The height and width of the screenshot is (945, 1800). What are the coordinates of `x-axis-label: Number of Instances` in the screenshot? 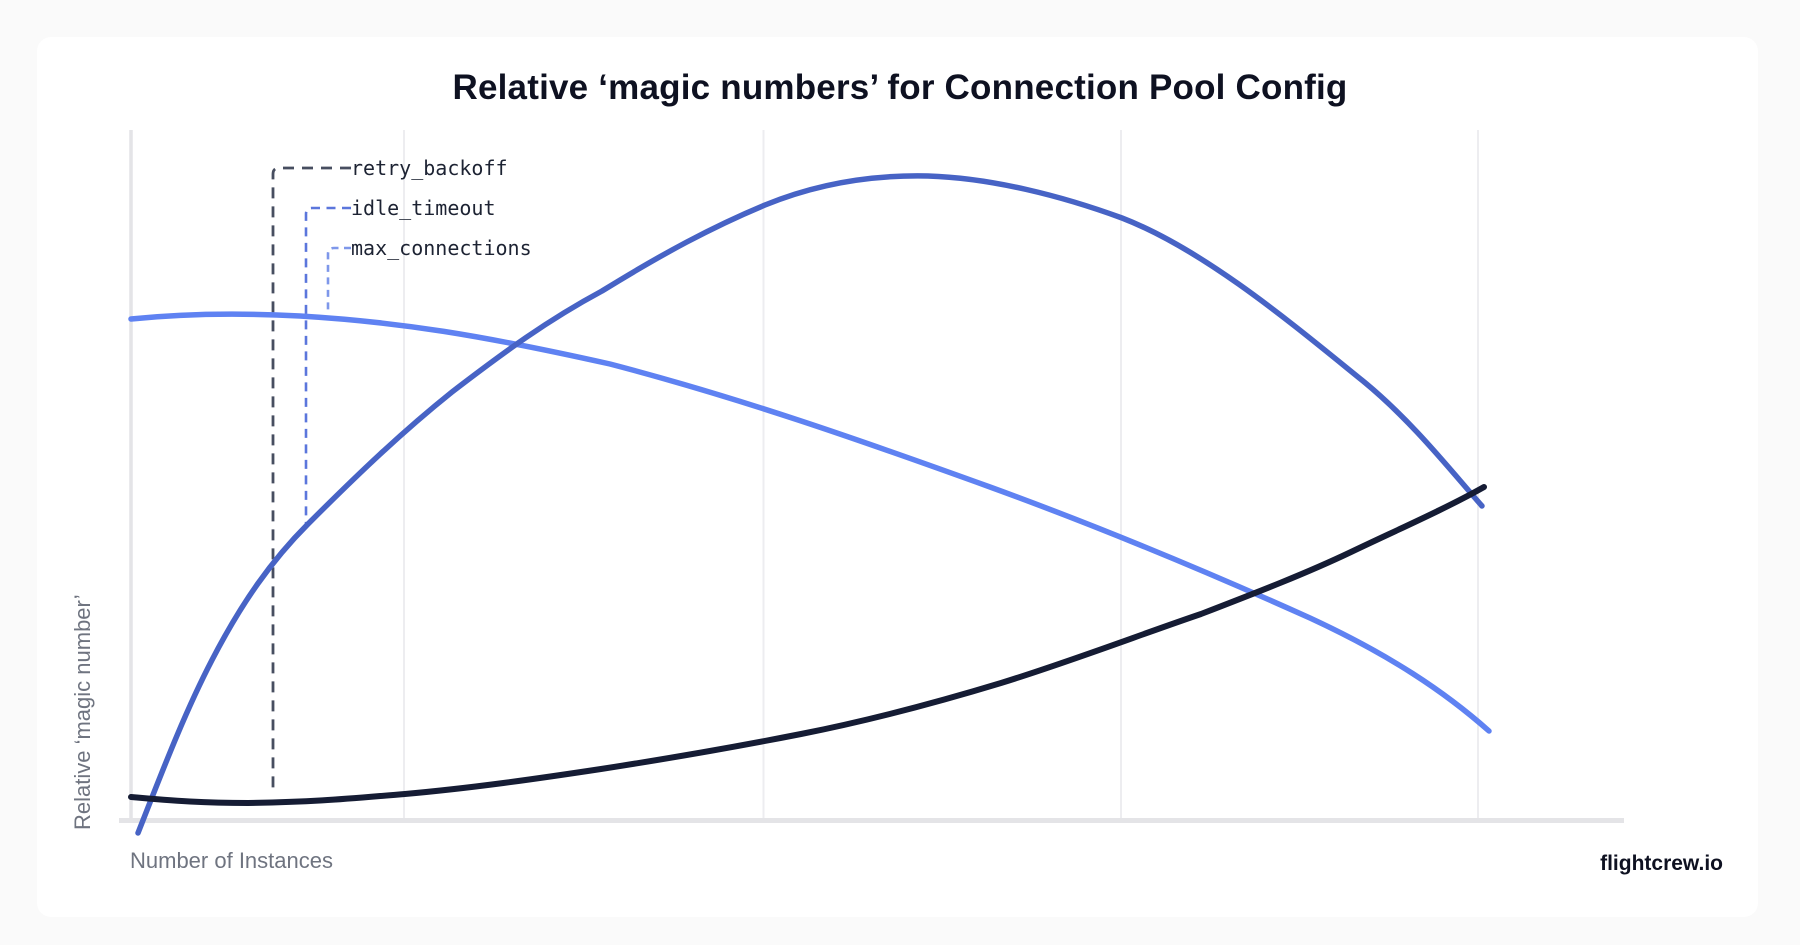 It's located at (231, 860).